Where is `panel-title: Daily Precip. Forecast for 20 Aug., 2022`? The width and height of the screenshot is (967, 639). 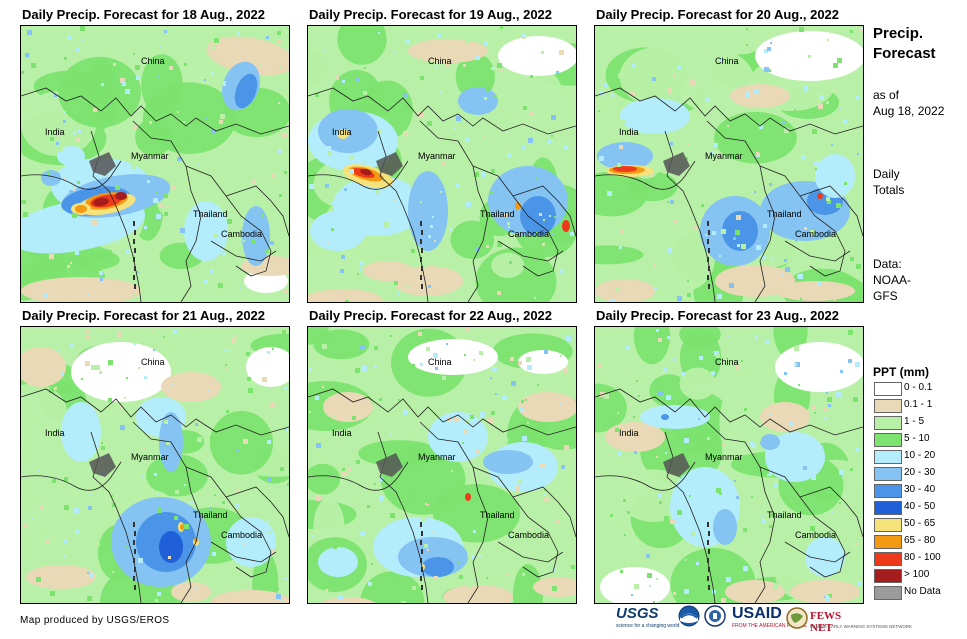
panel-title: Daily Precip. Forecast for 20 Aug., 2022 is located at coordinates (718, 14).